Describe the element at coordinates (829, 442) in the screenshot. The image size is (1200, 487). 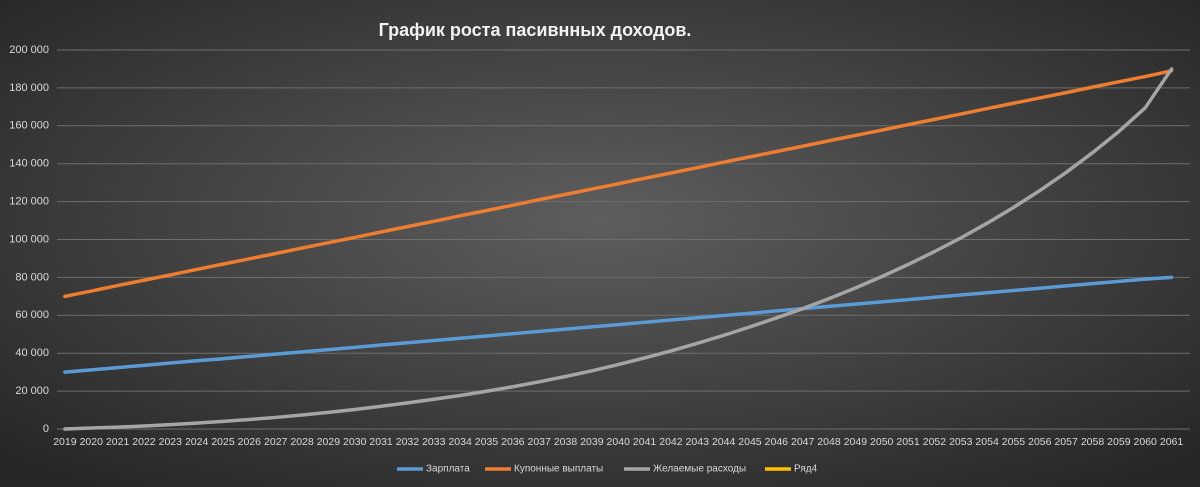
I see `x-tick-label: 2048` at that location.